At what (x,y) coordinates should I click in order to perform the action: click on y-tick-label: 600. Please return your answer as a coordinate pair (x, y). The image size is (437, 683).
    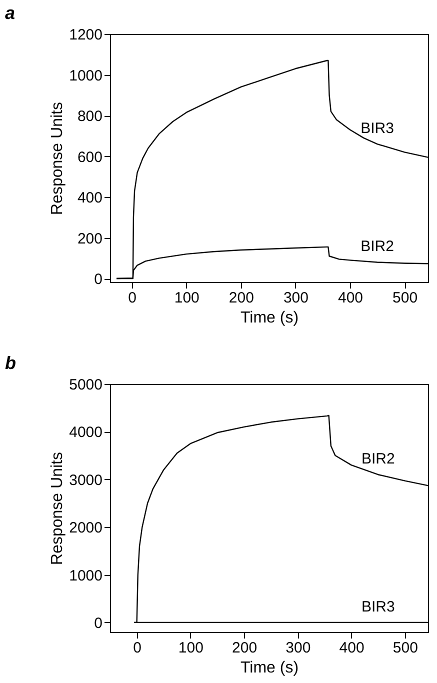
    Looking at the image, I should click on (89, 157).